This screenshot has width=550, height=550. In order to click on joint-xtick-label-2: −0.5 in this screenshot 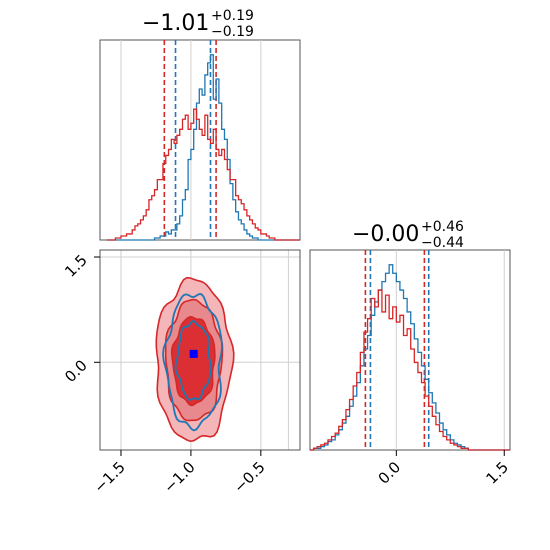, I will do `click(249, 477)`.